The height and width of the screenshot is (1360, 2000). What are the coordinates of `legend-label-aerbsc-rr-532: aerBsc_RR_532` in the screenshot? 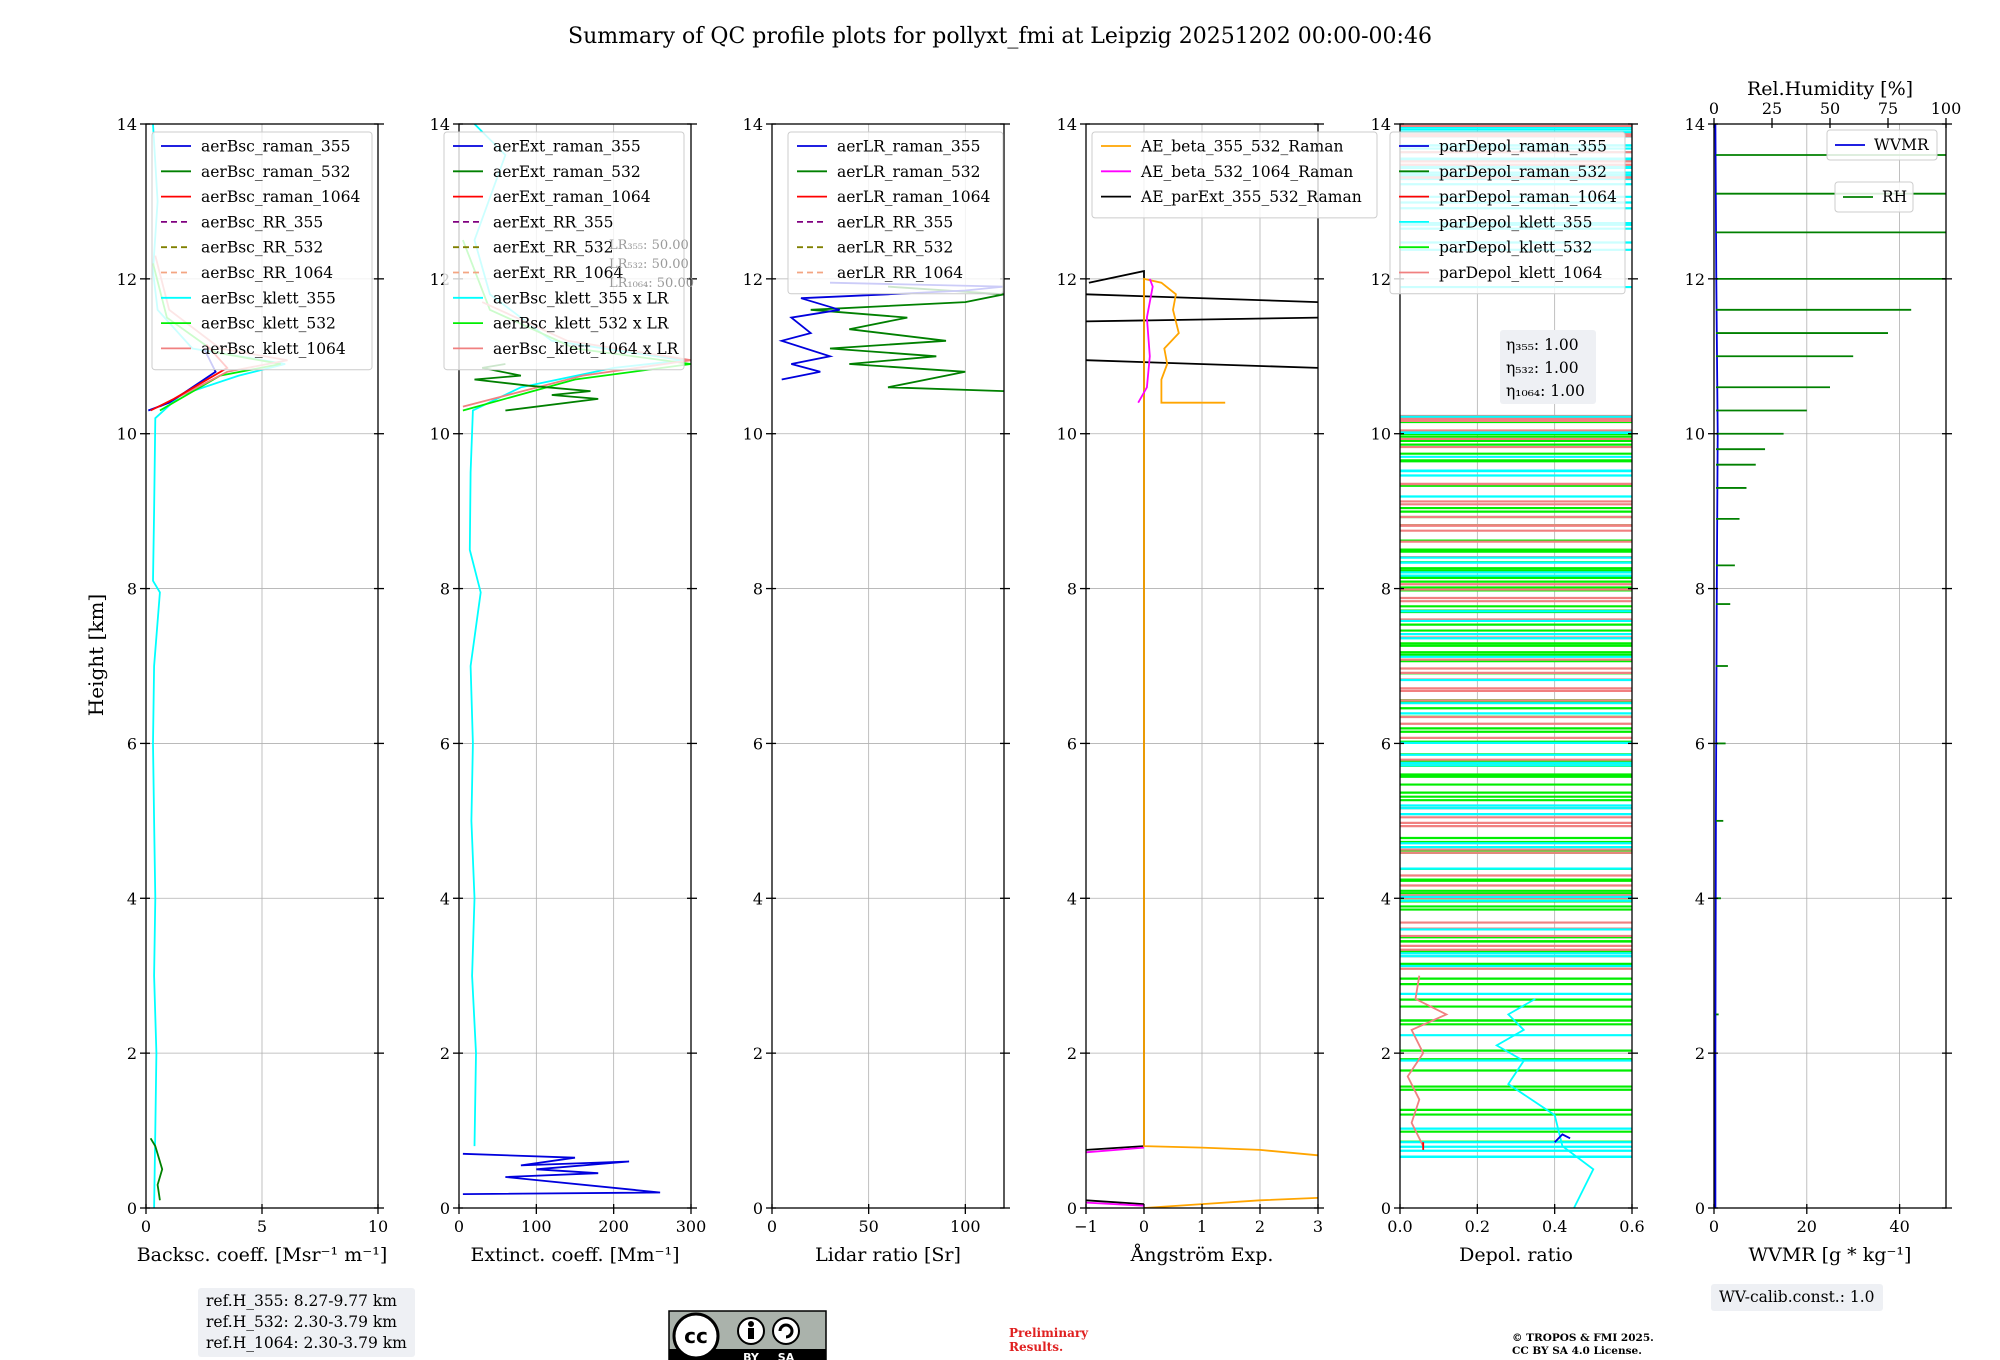 It's located at (262, 248).